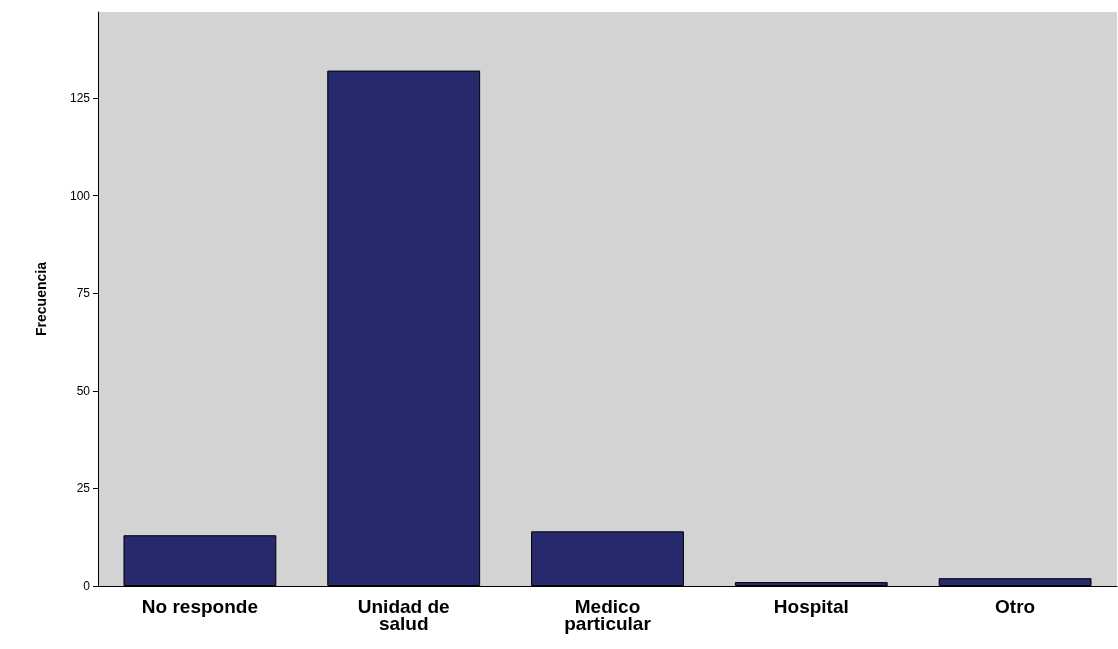  I want to click on x-tick-label: Unidad de salud, so click(403, 615).